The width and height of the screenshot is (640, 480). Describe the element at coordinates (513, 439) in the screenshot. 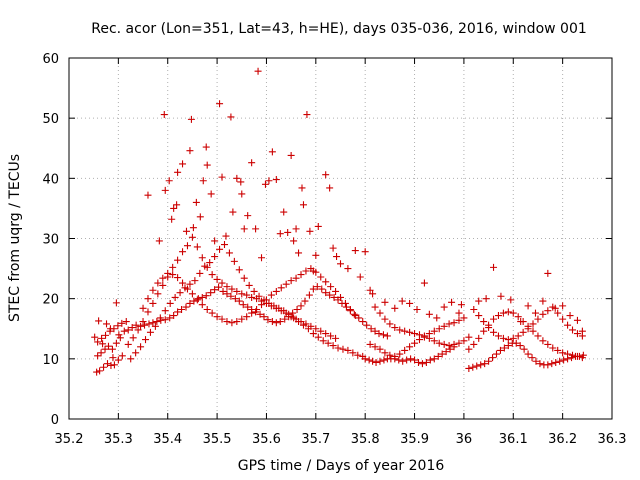

I see `x-tick-label: 36.1` at that location.